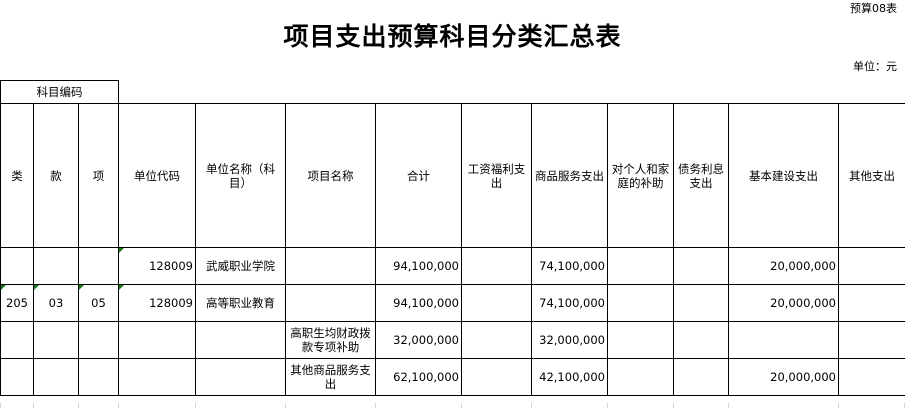 The width and height of the screenshot is (905, 408). Describe the element at coordinates (569, 377) in the screenshot. I see `cell-goods-services: 42,100,000` at that location.